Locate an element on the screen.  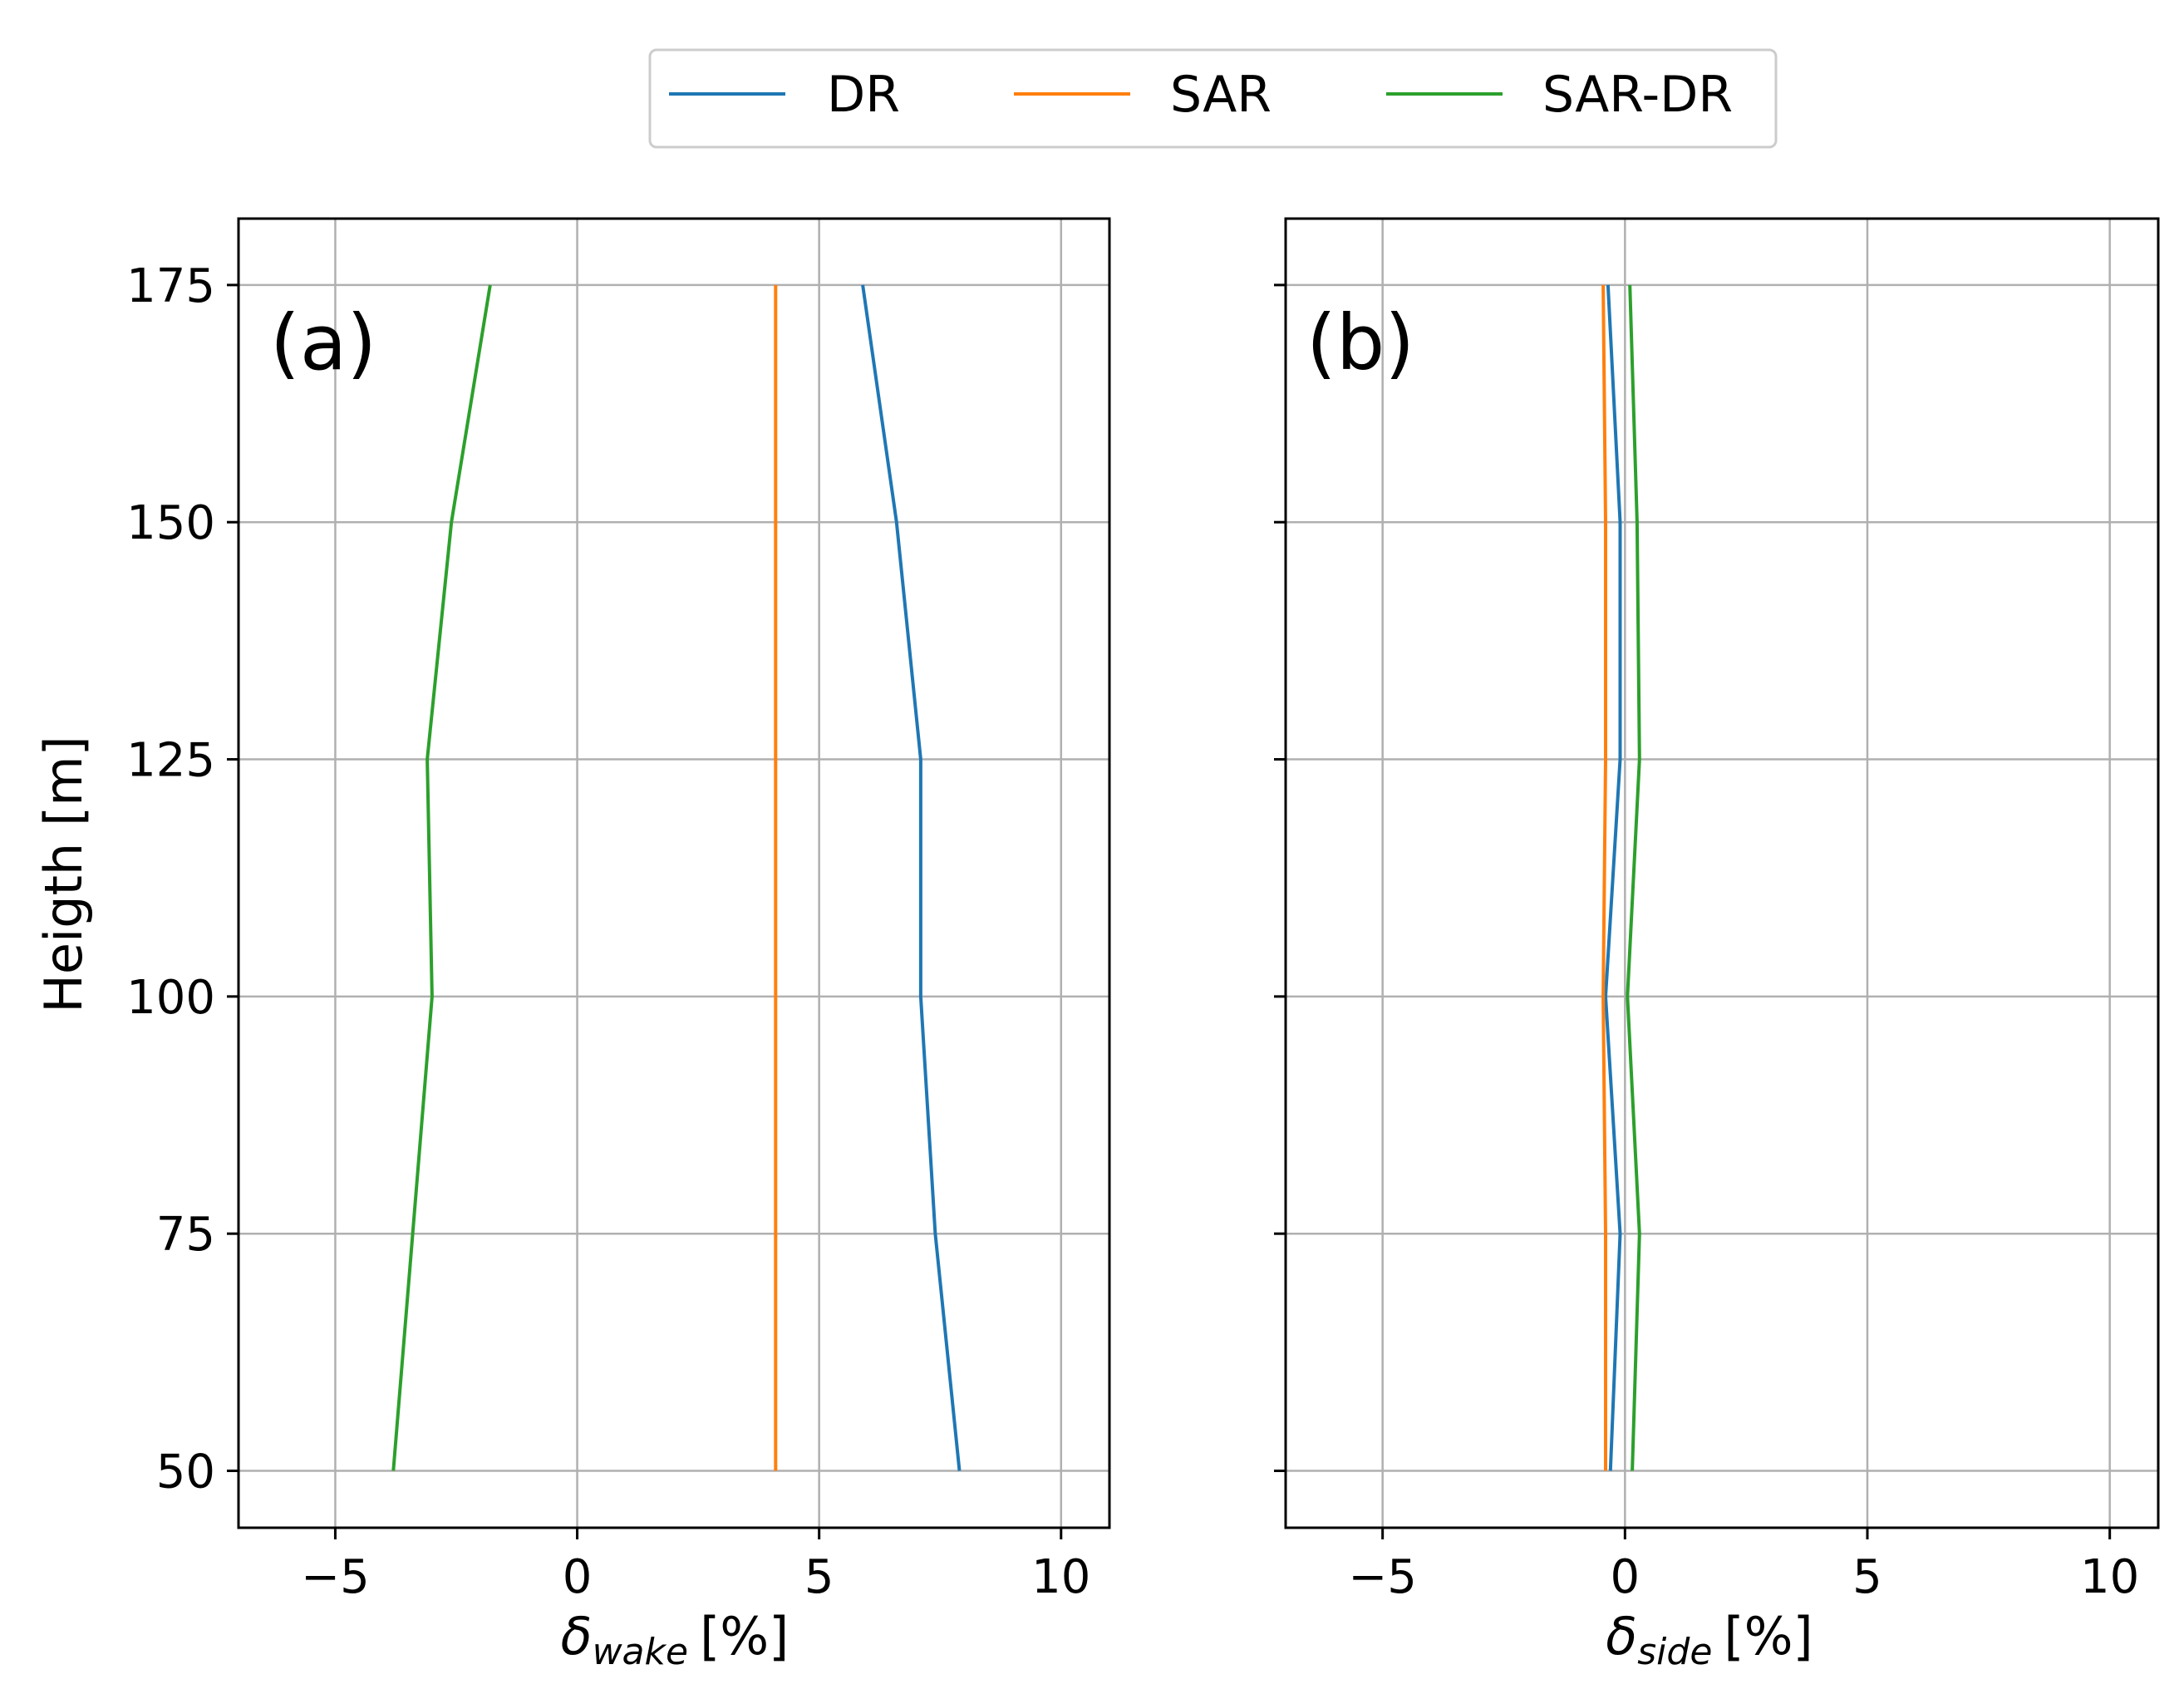
panel-b-xtick-label-3: 10 is located at coordinates (2109, 1577).